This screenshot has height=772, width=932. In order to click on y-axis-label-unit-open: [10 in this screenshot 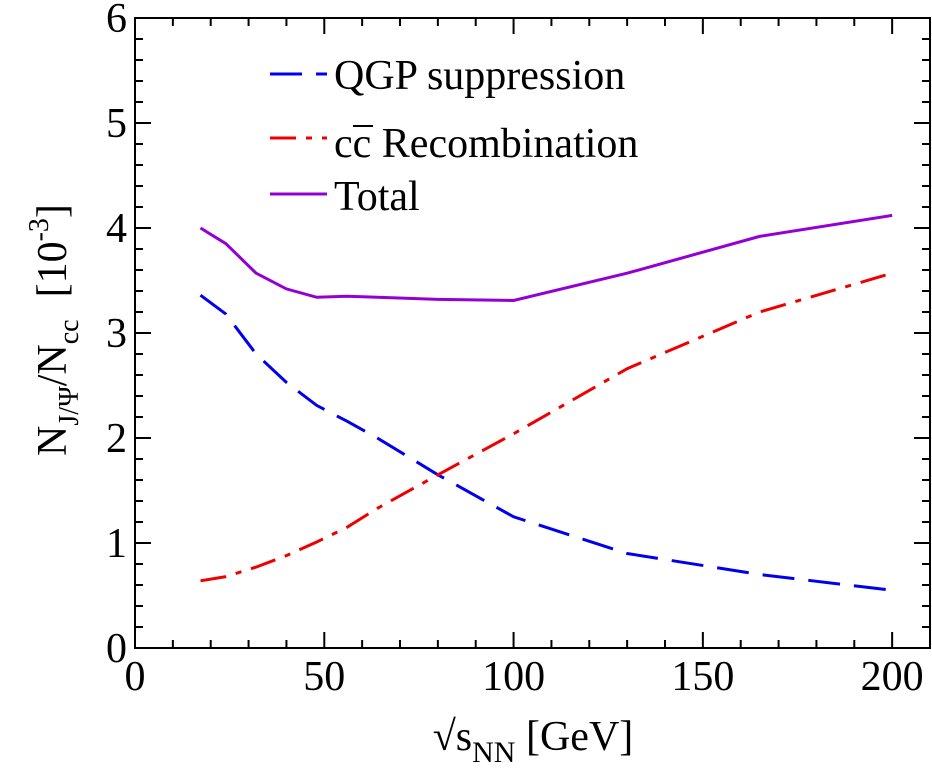, I will do `click(53, 269)`.